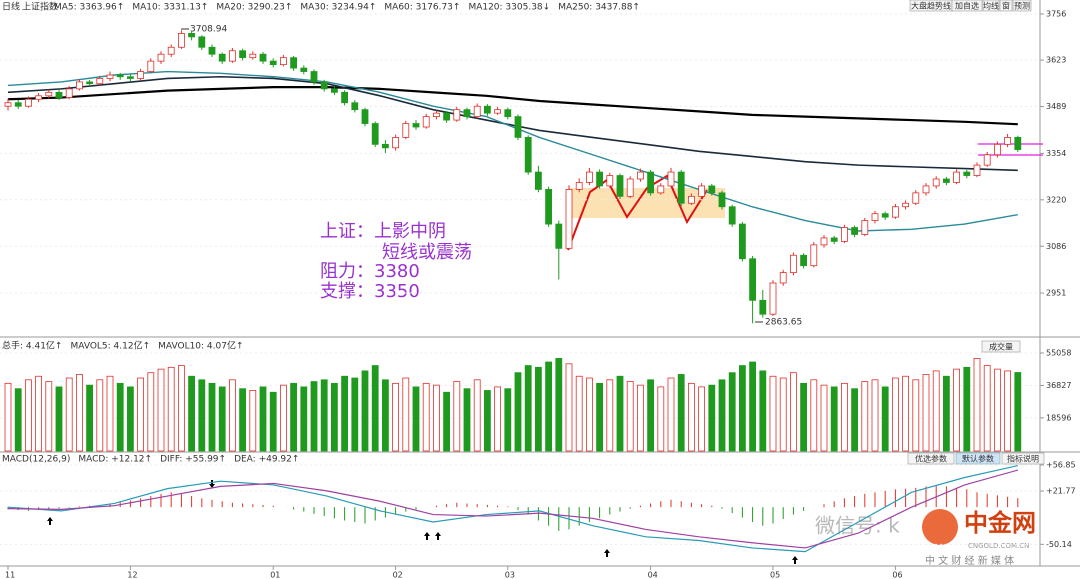 This screenshot has width=1080, height=579. What do you see at coordinates (1006, 6) in the screenshot?
I see `button-label: 窗` at bounding box center [1006, 6].